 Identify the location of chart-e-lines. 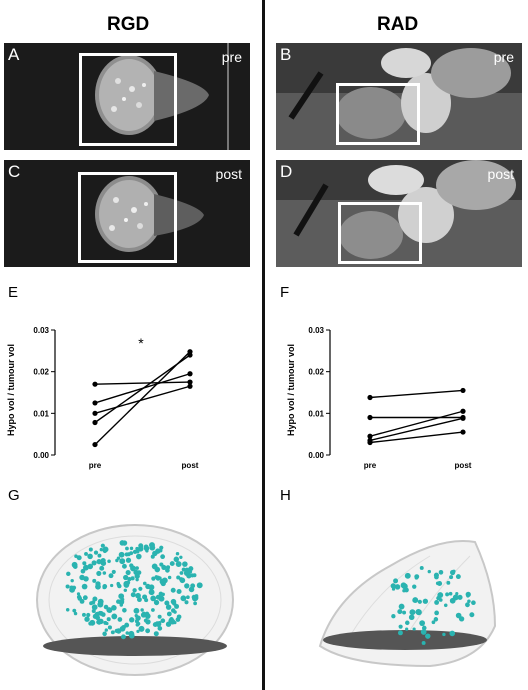
(142, 398).